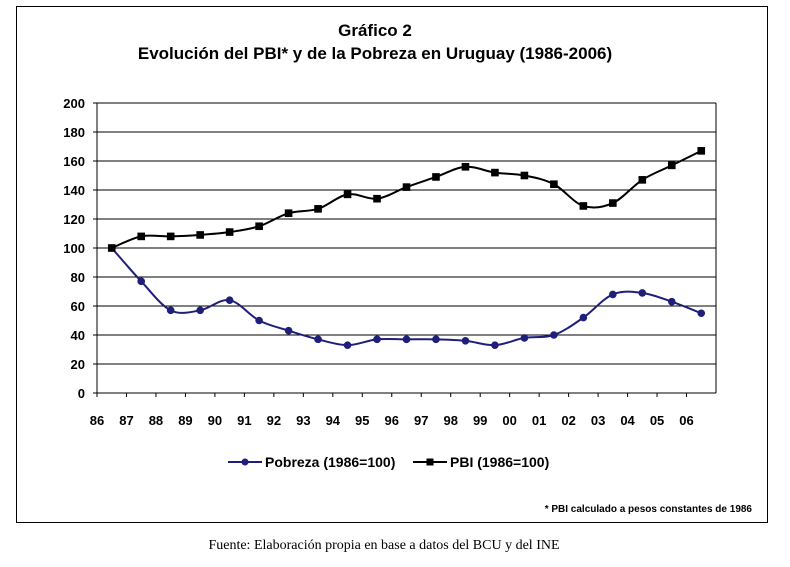 This screenshot has height=567, width=790. Describe the element at coordinates (126, 420) in the screenshot. I see `x-tick-label-87: 87` at that location.